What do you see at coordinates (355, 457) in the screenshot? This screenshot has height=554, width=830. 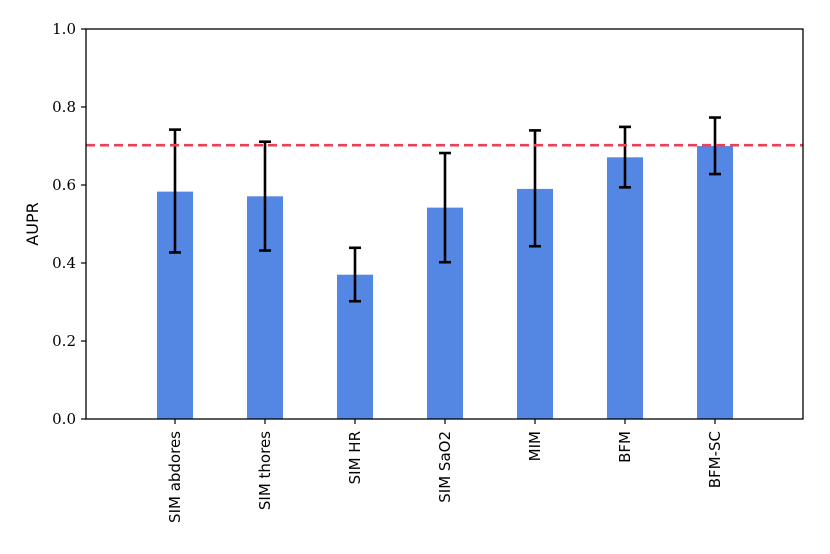 I see `x-tick-label: SIM HR` at bounding box center [355, 457].